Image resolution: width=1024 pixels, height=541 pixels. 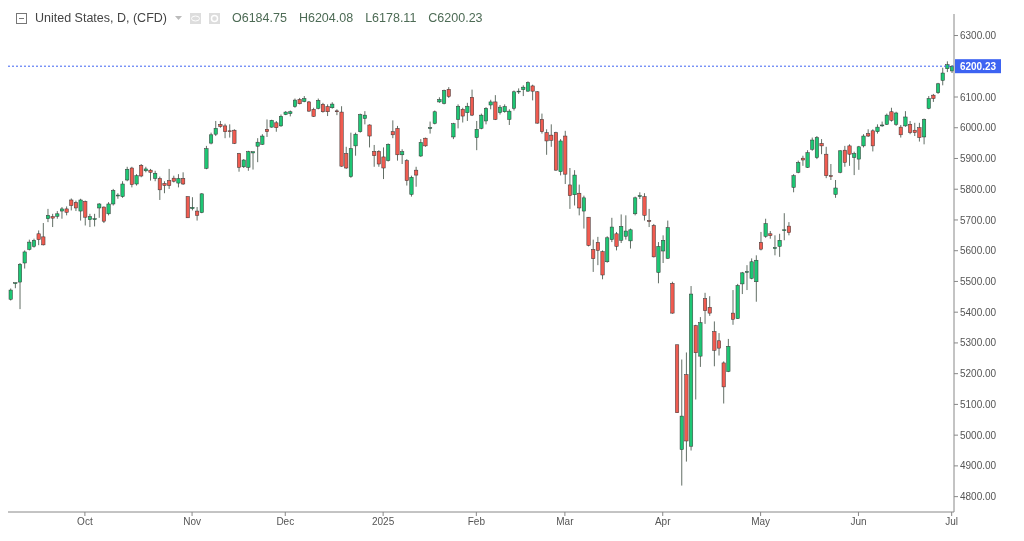 I want to click on y-tick-label: 5200.00, so click(x=978, y=374).